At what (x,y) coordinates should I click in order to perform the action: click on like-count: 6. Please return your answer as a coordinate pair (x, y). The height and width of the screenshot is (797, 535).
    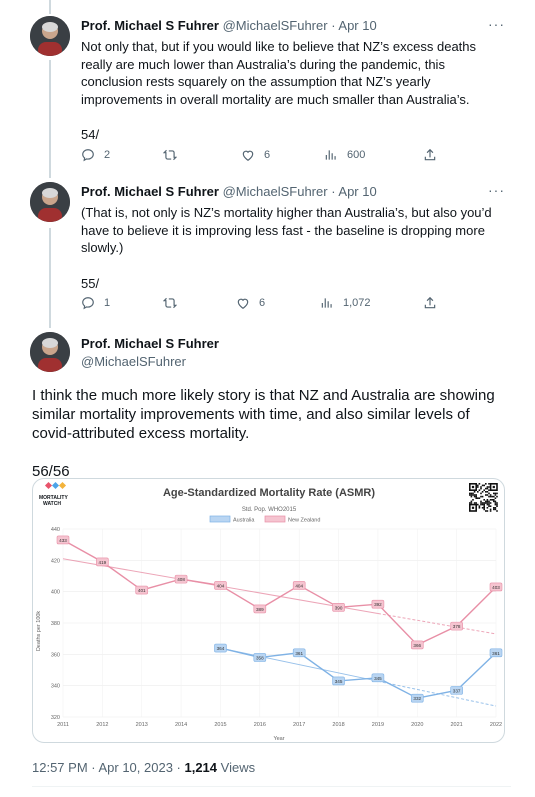
    Looking at the image, I should click on (262, 303).